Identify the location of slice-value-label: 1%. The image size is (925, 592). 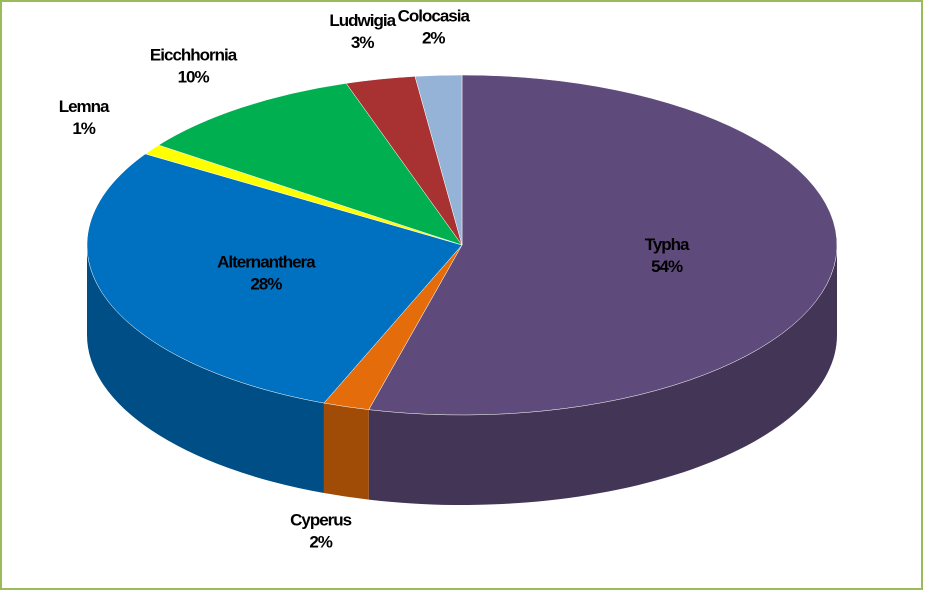
(83, 128).